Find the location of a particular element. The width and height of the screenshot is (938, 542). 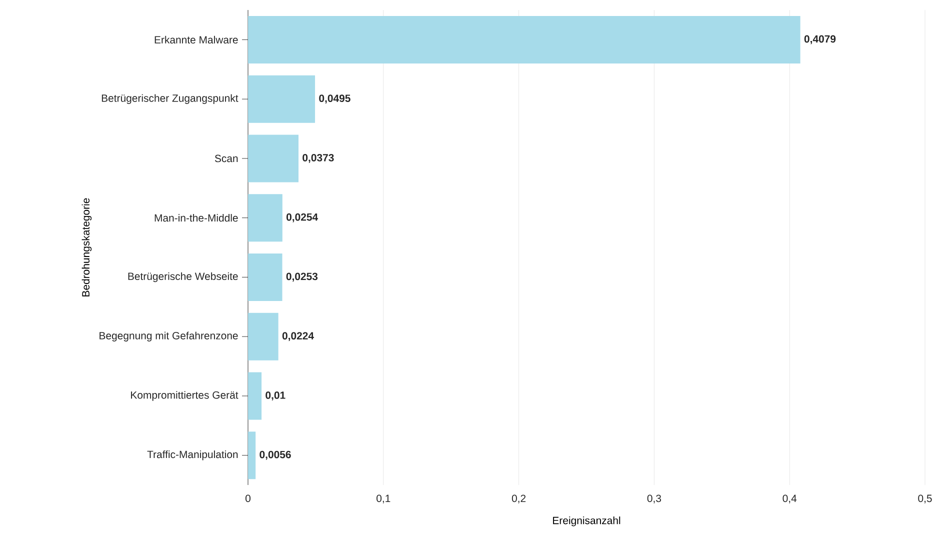

data-label: 0,0373 is located at coordinates (318, 158).